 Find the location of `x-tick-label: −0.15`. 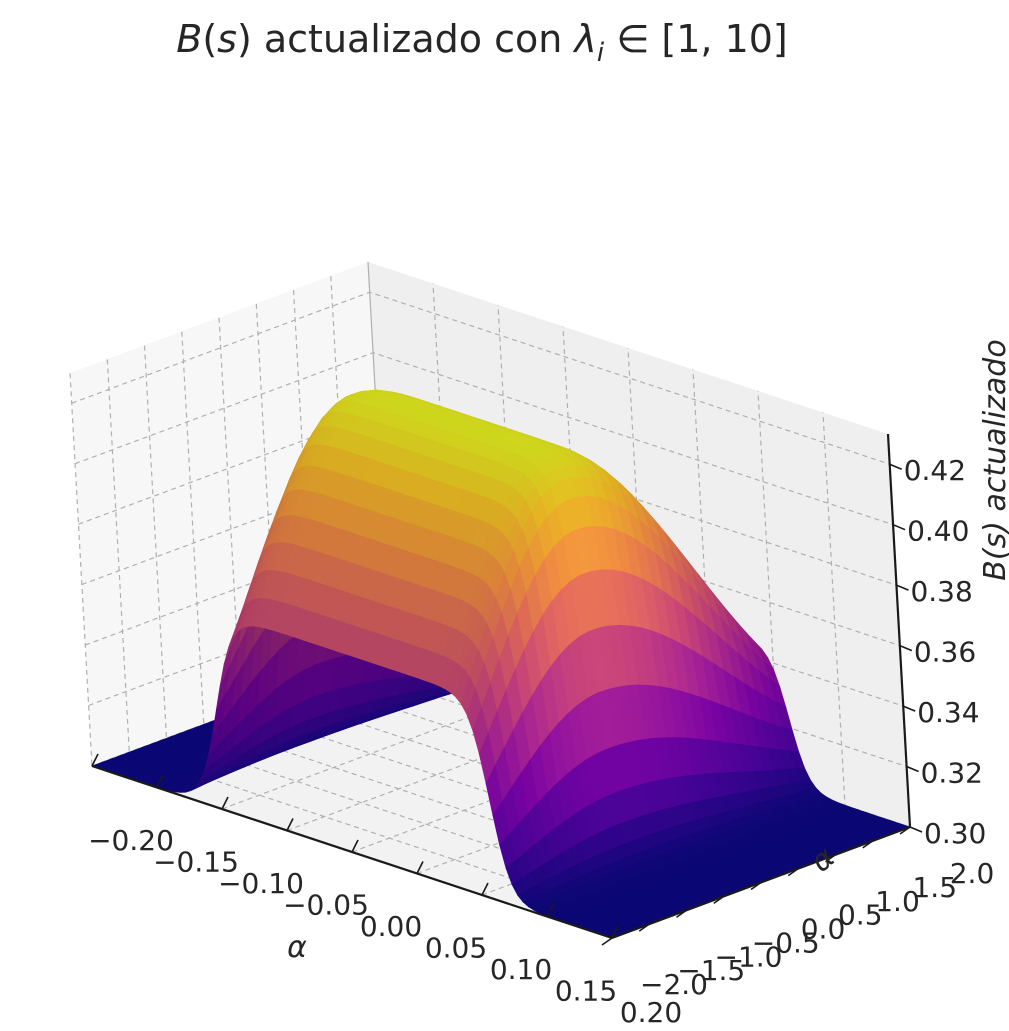

x-tick-label: −0.15 is located at coordinates (196, 862).